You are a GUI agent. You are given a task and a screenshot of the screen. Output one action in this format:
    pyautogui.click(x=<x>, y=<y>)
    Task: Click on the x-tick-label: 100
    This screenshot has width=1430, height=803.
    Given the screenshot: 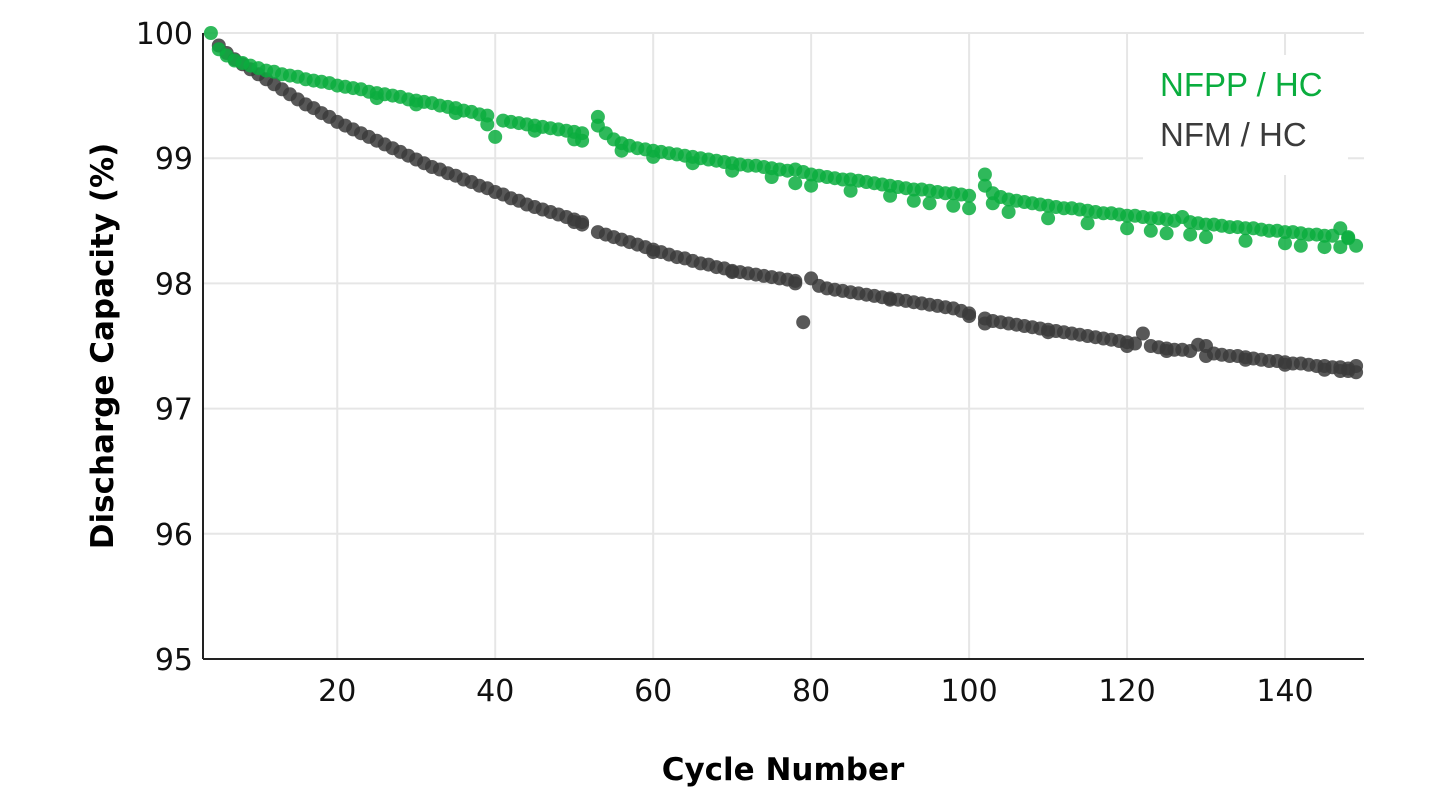 What is the action you would take?
    pyautogui.click(x=968, y=691)
    